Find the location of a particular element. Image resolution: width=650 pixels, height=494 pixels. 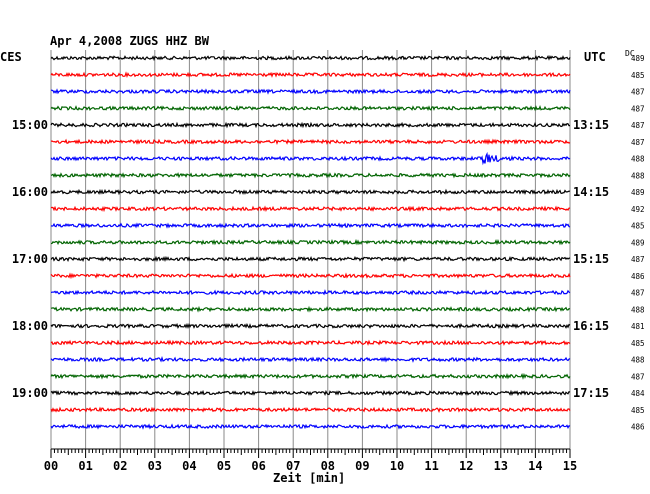

dc-value: 484 is located at coordinates (638, 393).